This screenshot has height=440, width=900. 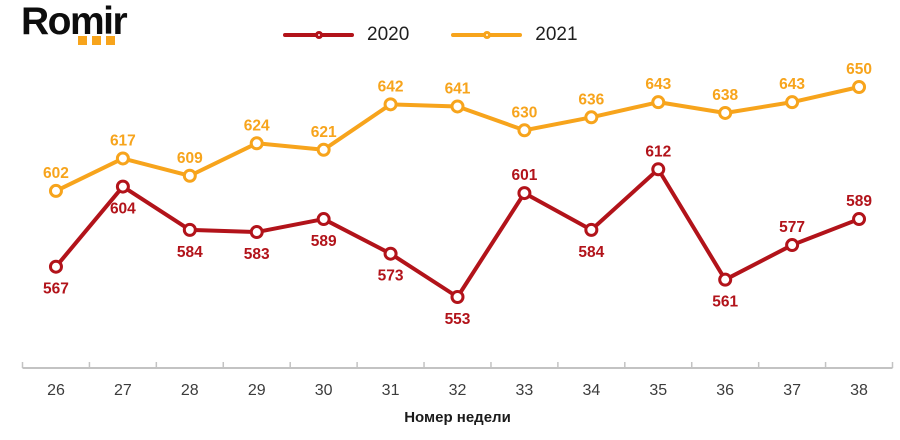 What do you see at coordinates (458, 390) in the screenshot?
I see `x-tick-label: 32` at bounding box center [458, 390].